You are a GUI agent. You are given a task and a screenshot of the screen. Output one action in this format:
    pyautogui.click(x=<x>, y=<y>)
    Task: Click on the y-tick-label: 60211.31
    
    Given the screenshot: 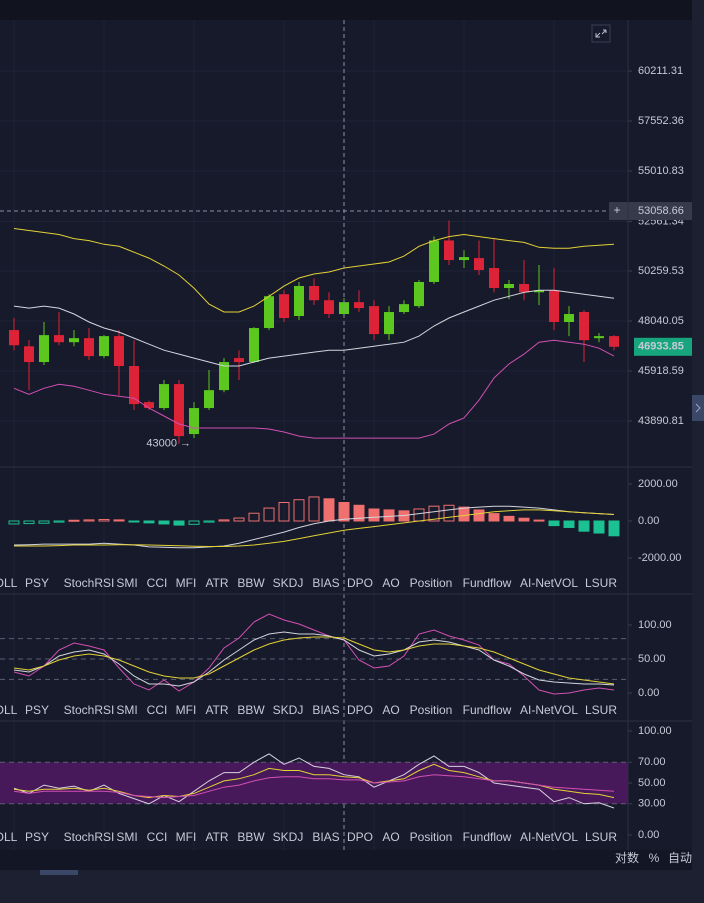 What is the action you would take?
    pyautogui.click(x=660, y=71)
    